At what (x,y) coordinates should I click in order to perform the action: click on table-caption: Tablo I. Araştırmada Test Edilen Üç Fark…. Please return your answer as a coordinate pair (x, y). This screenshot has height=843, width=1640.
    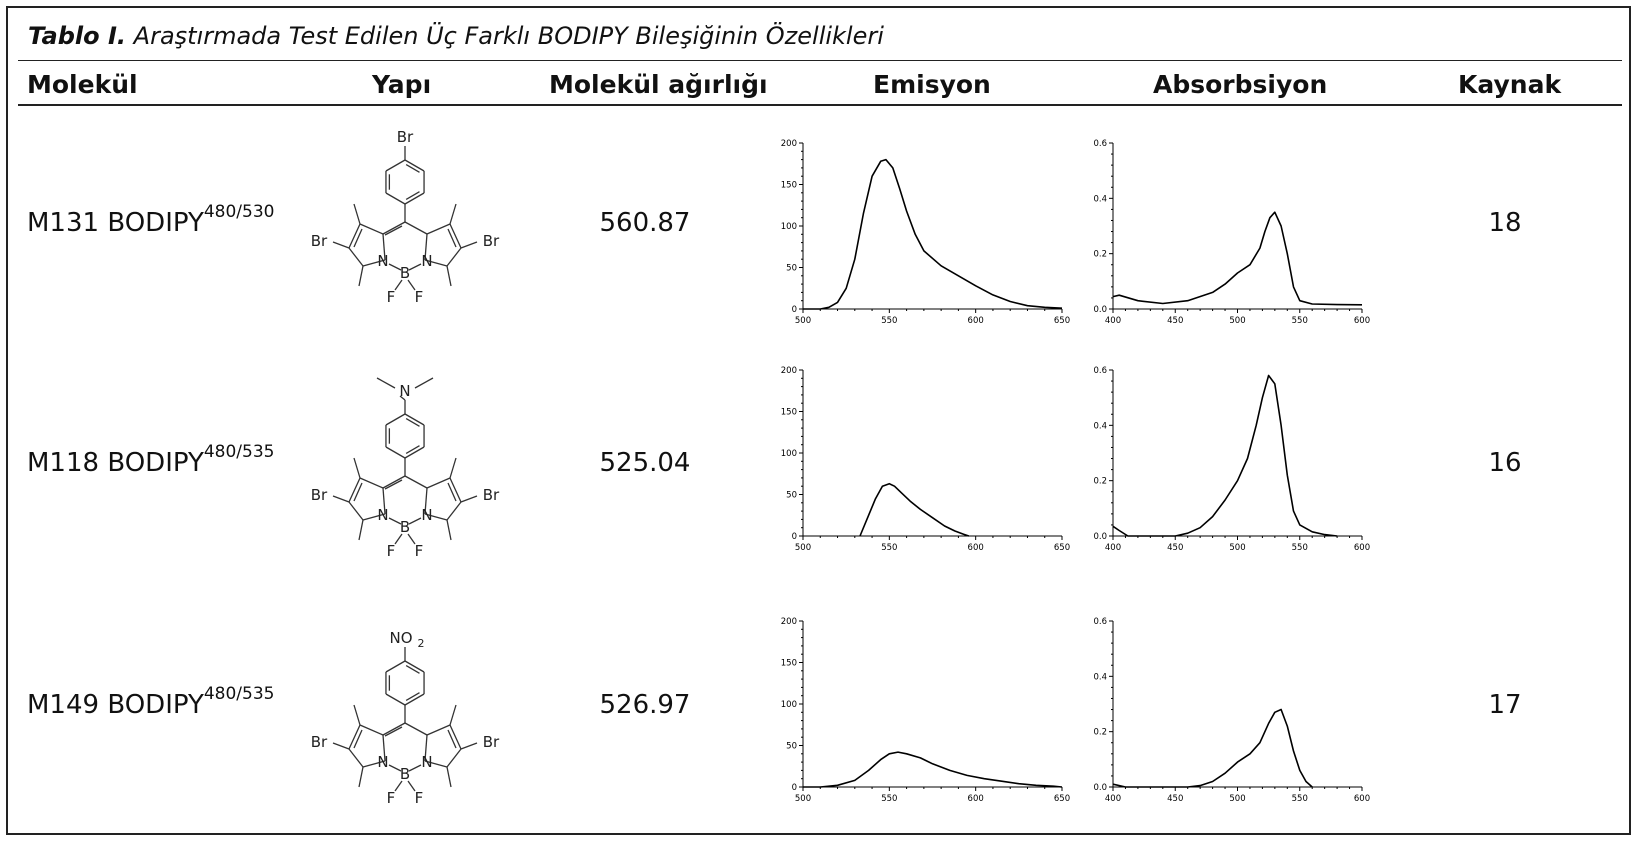
    Looking at the image, I should click on (456, 36).